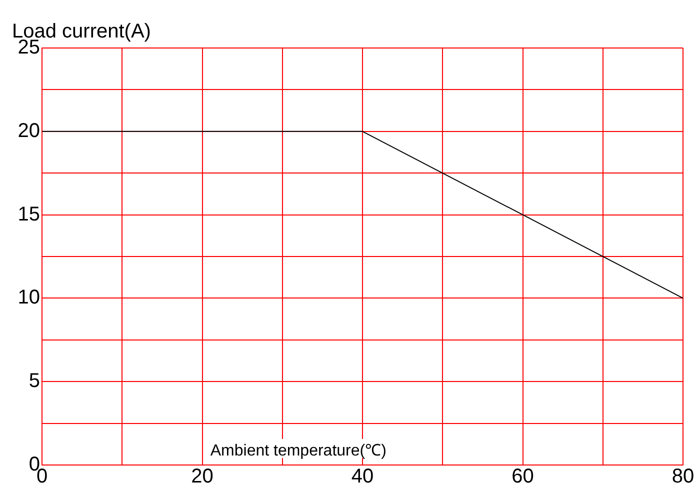 The height and width of the screenshot is (491, 700). What do you see at coordinates (29, 297) in the screenshot?
I see `y-tick-label: 10` at bounding box center [29, 297].